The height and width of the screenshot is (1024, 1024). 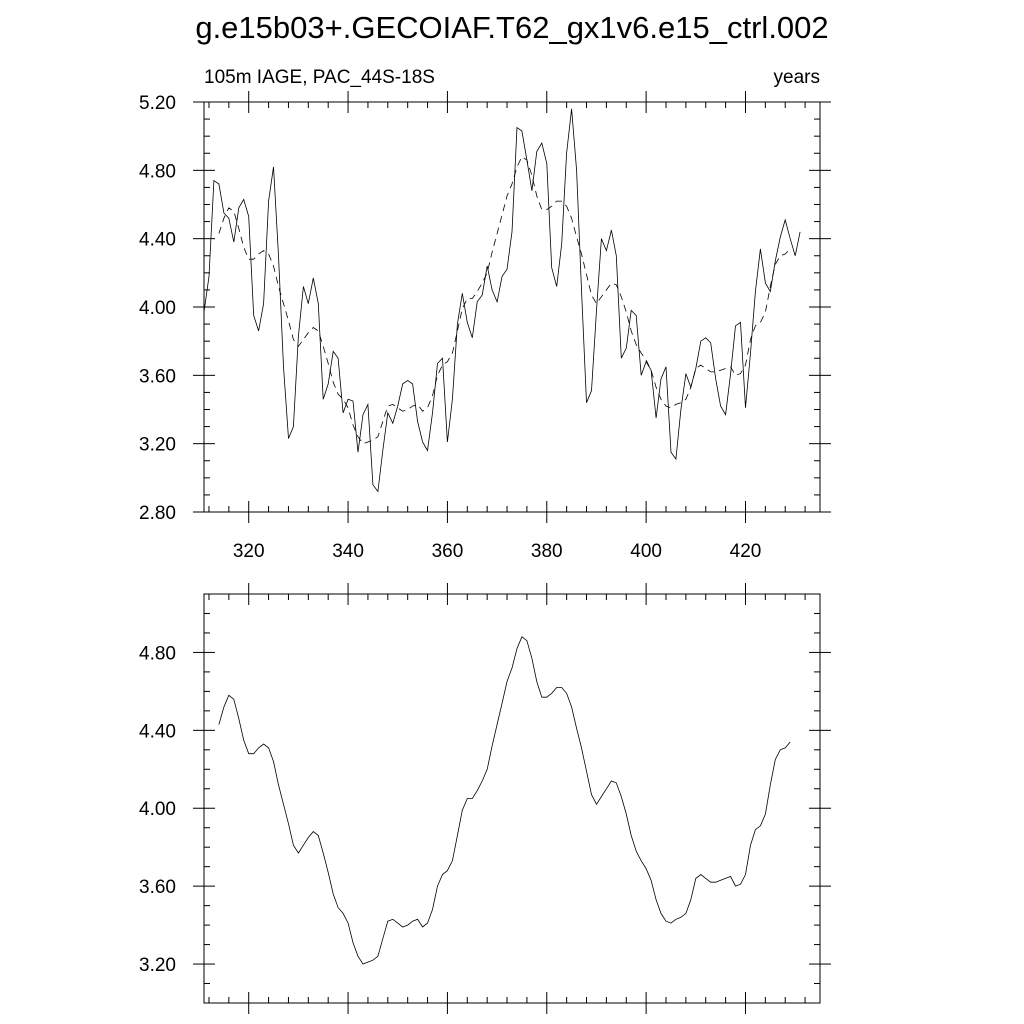 What do you see at coordinates (157, 240) in the screenshot?
I see `top-panel-y-tick-label: 4.40` at bounding box center [157, 240].